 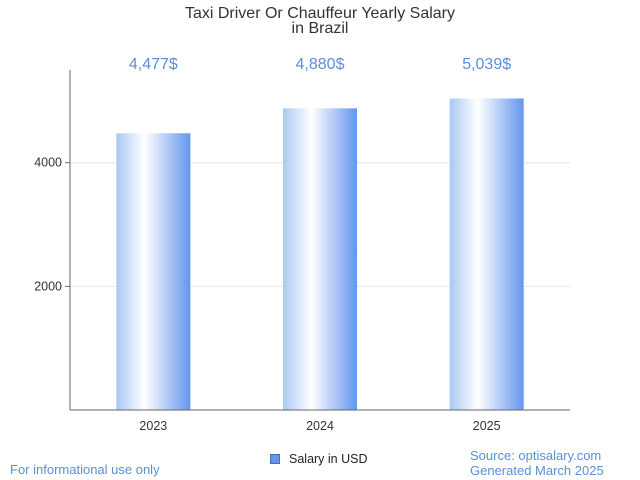 I want to click on generated-date: Generated March 2025, so click(x=537, y=470).